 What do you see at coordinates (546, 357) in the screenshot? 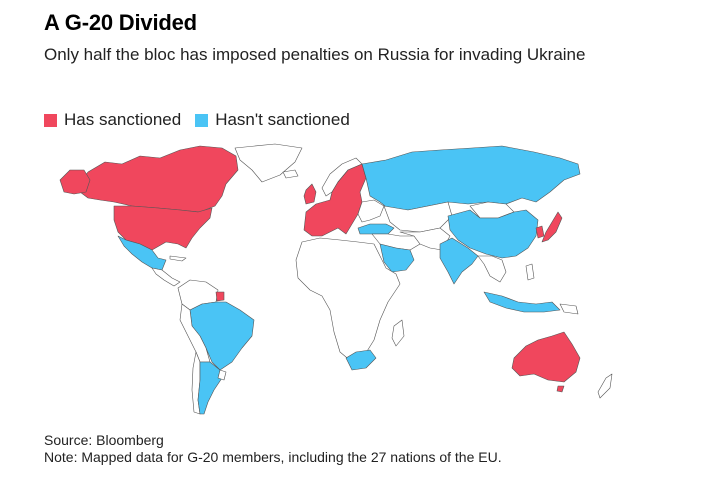
I see `country-australia` at bounding box center [546, 357].